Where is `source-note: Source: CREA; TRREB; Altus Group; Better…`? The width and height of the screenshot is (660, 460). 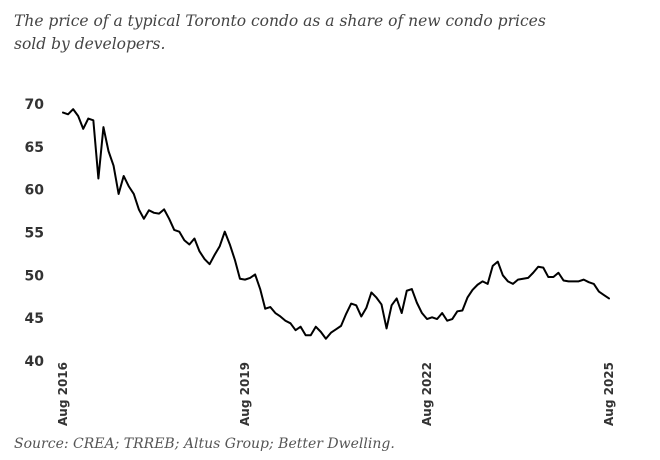 source-note: Source: CREA; TRREB; Altus Group; Better… is located at coordinates (204, 444).